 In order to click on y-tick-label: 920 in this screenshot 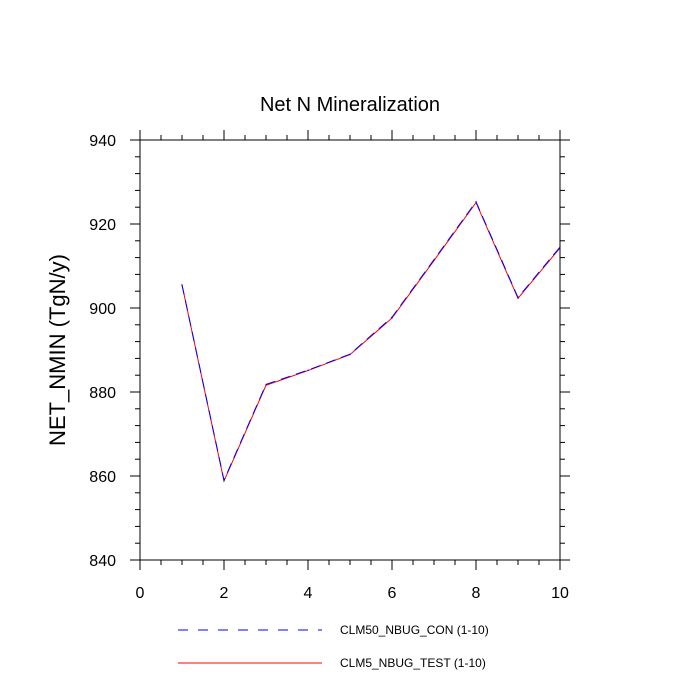, I will do `click(102, 225)`.